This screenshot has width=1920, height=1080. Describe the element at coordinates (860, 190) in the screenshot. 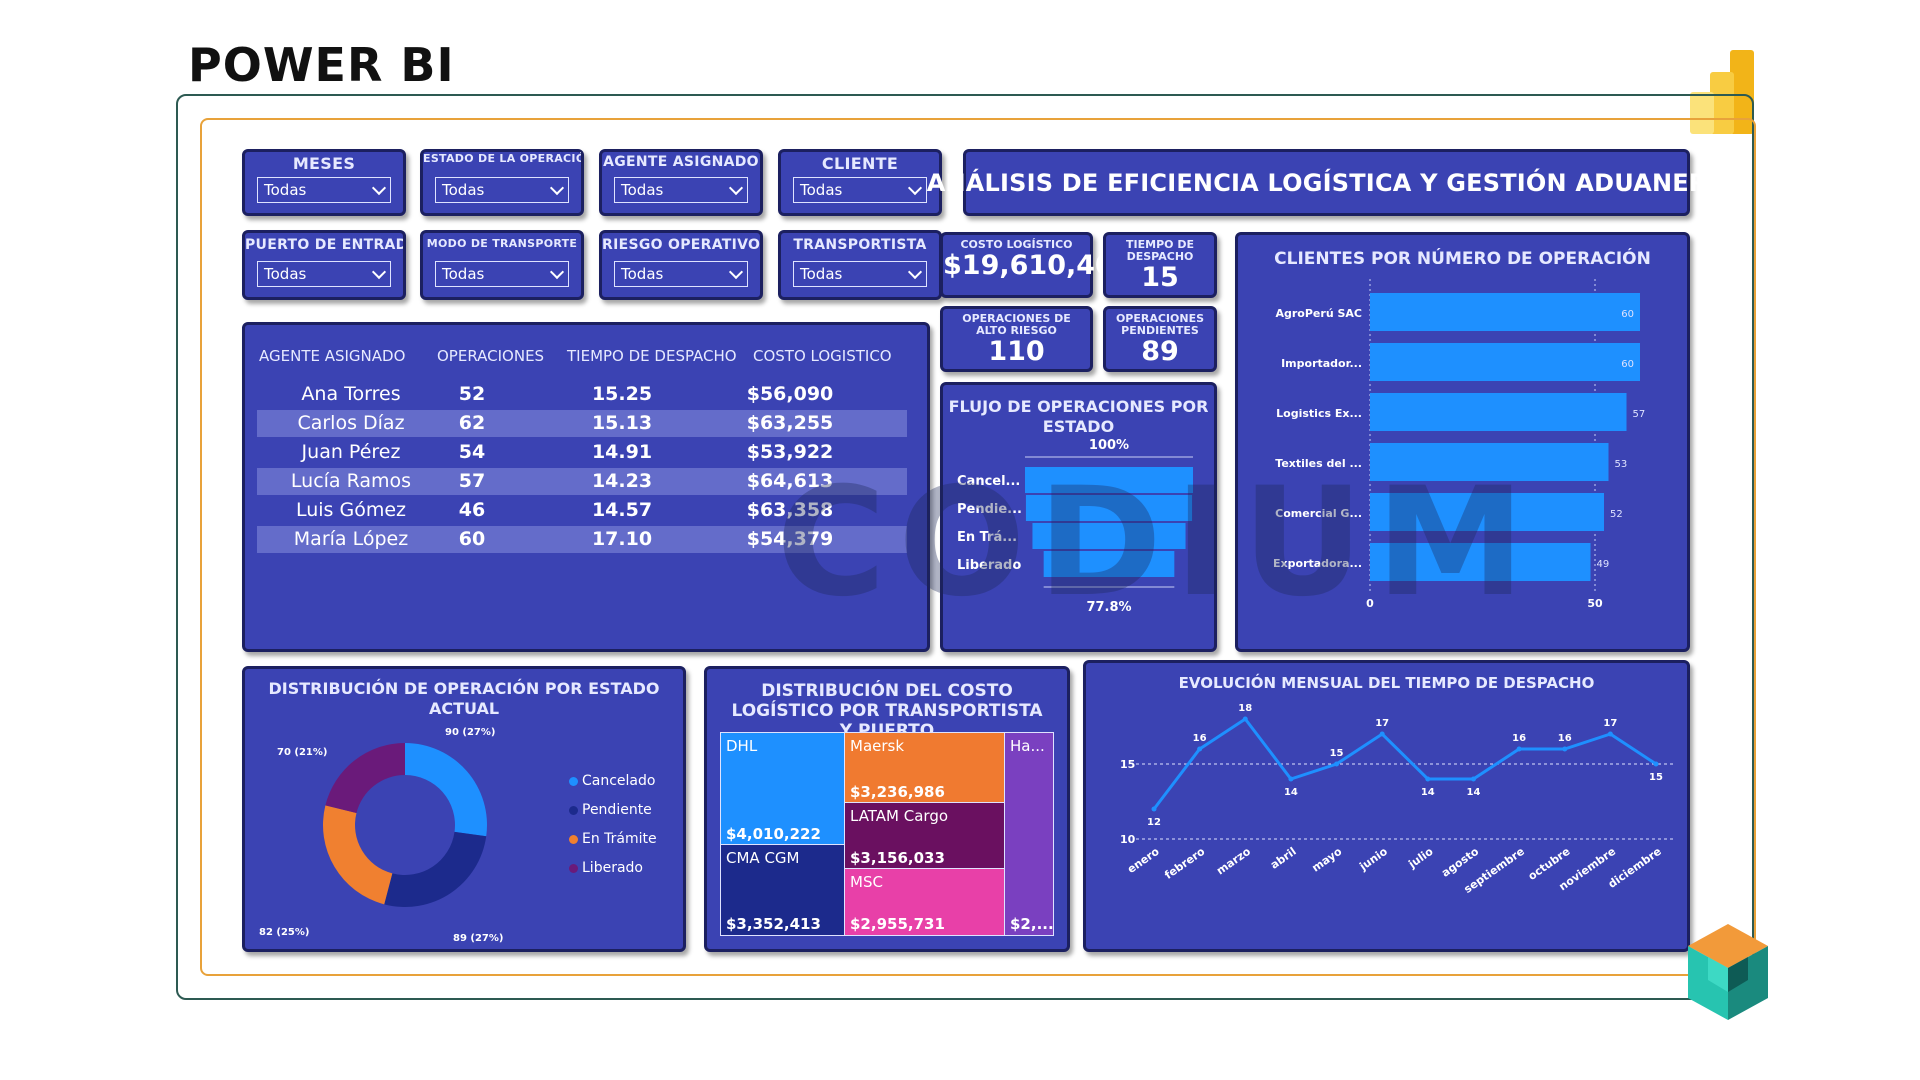

I see `cliente-dropdown: Todas` at that location.